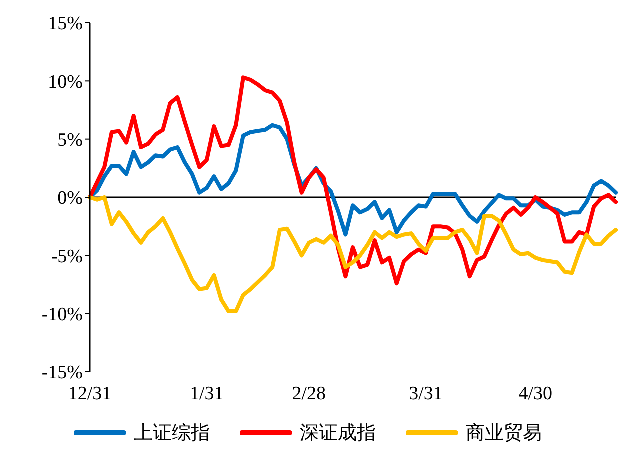 The height and width of the screenshot is (452, 618). Describe the element at coordinates (63, 315) in the screenshot. I see `y-tick-label: -10%` at that location.